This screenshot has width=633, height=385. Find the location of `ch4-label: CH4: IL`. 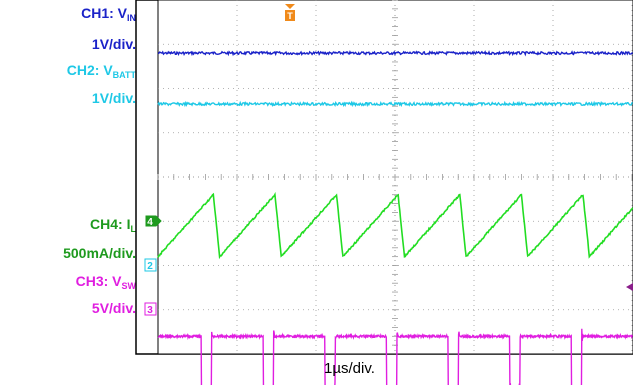

ch4-label: CH4: IL is located at coordinates (113, 225).